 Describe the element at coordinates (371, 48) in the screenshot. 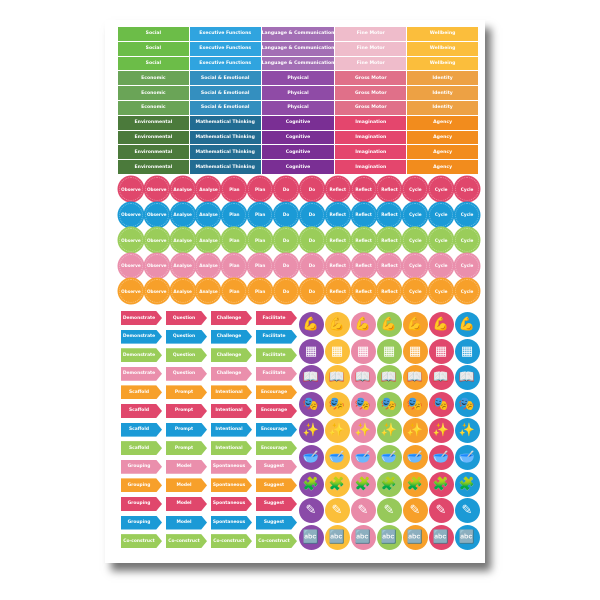

I see `category-label: Fine Motor` at that location.